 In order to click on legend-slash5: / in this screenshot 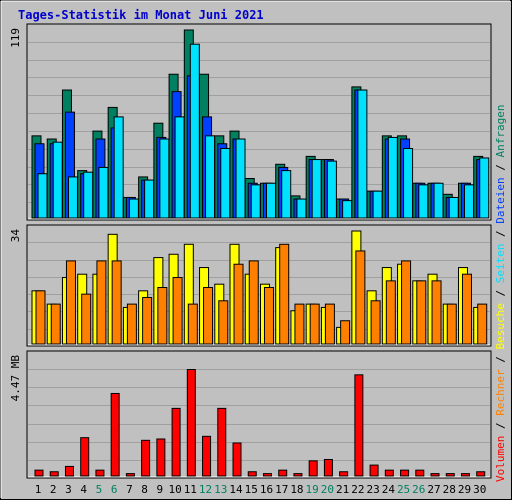, I will do `click(500, 428)`.